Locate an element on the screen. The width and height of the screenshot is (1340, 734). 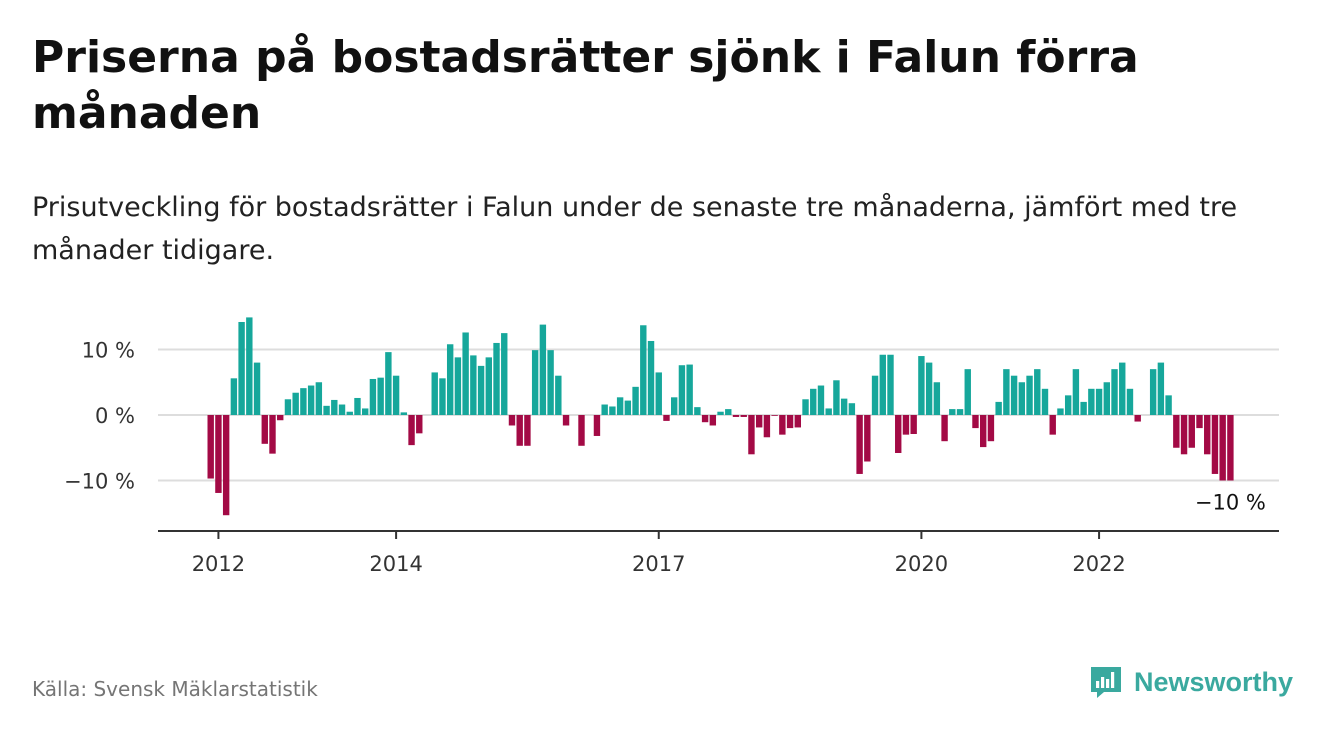
y-tick-label: 0 % is located at coordinates (115, 416).